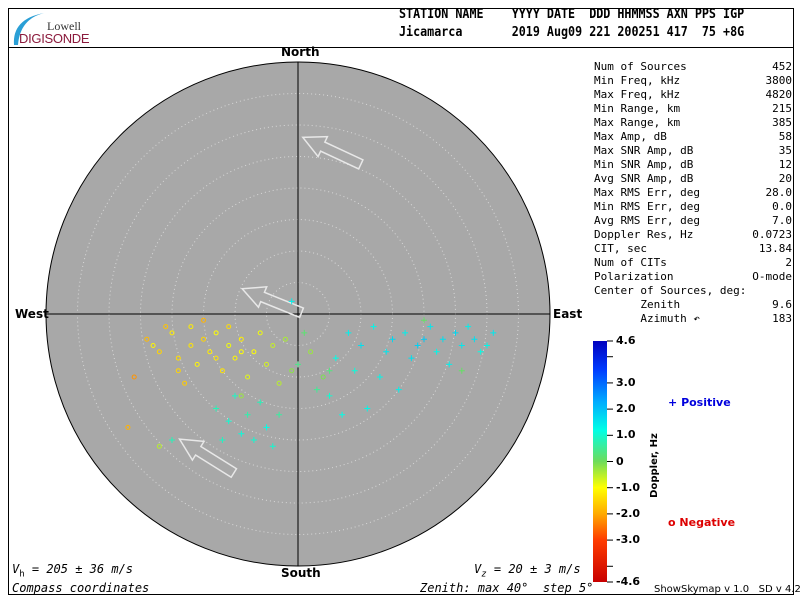  What do you see at coordinates (22, 574) in the screenshot?
I see `vh-subscript: h` at bounding box center [22, 574].